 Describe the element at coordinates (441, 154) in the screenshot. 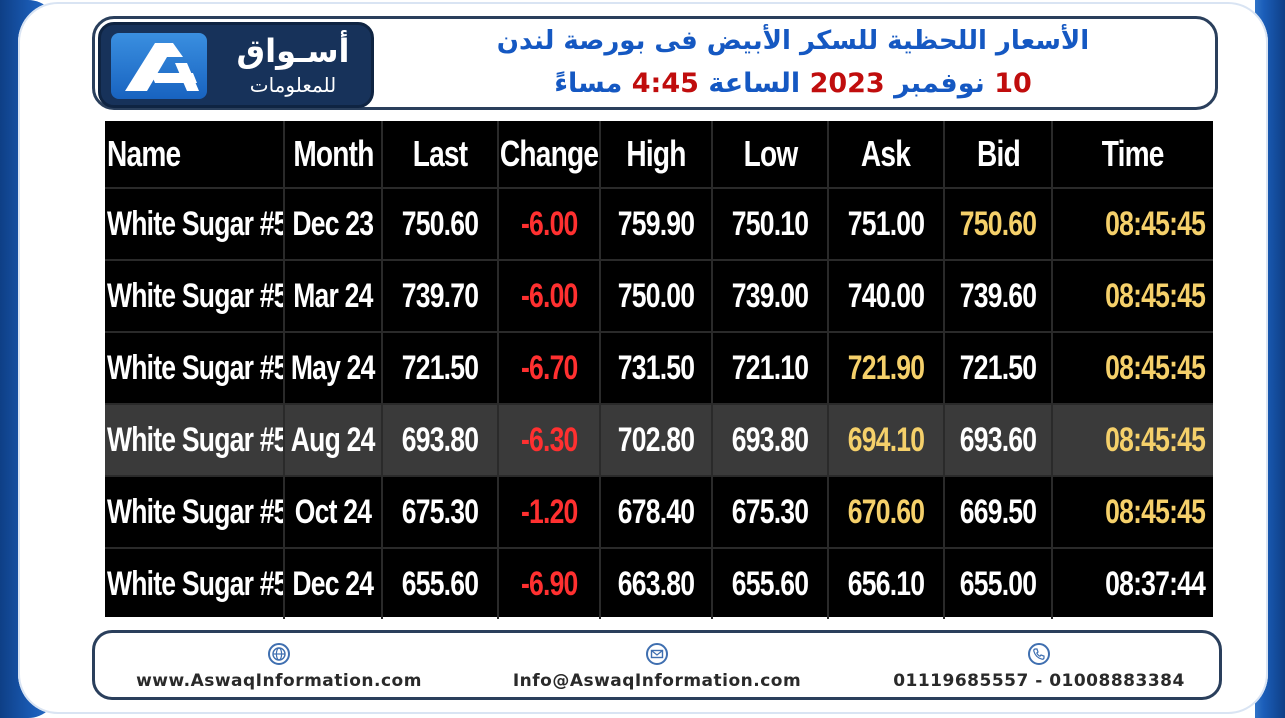

I see `column-header: Last` at that location.